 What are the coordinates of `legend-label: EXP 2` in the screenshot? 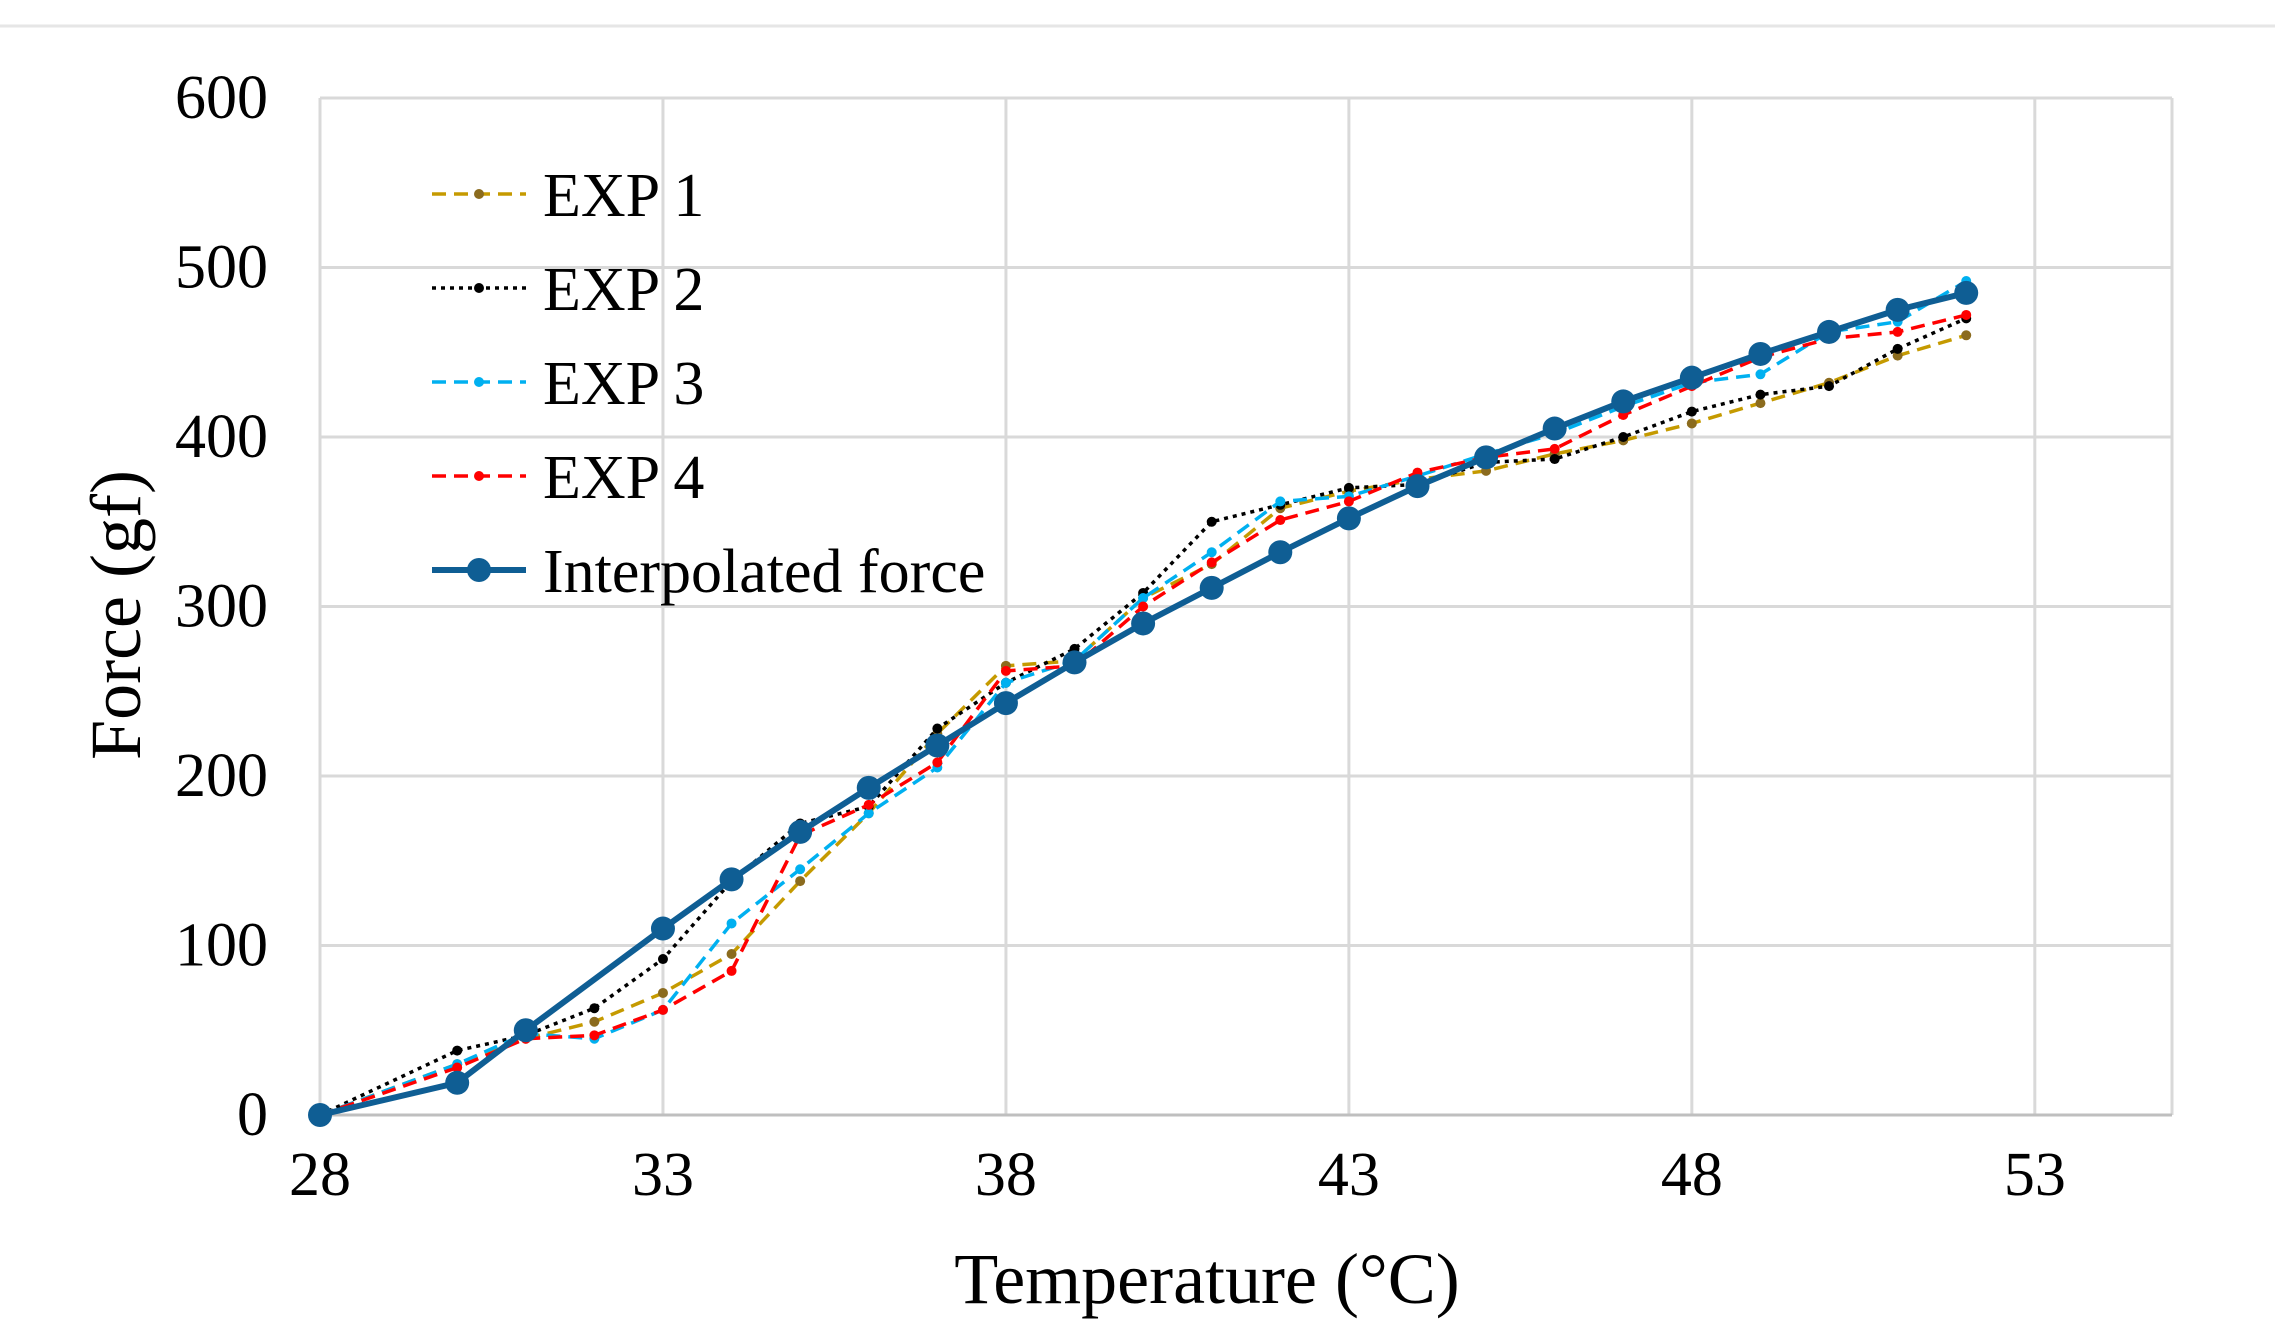 It's located at (623, 290).